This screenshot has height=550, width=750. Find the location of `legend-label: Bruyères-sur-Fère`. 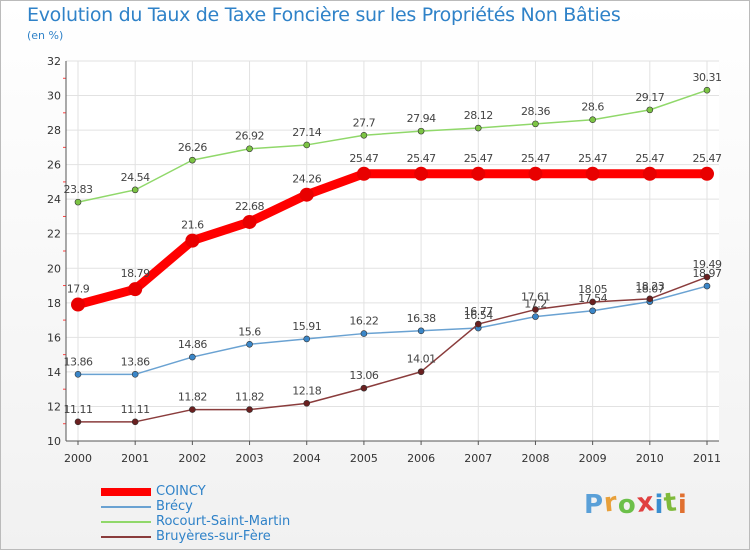

legend-label: Bruyères-sur-Fère is located at coordinates (213, 536).